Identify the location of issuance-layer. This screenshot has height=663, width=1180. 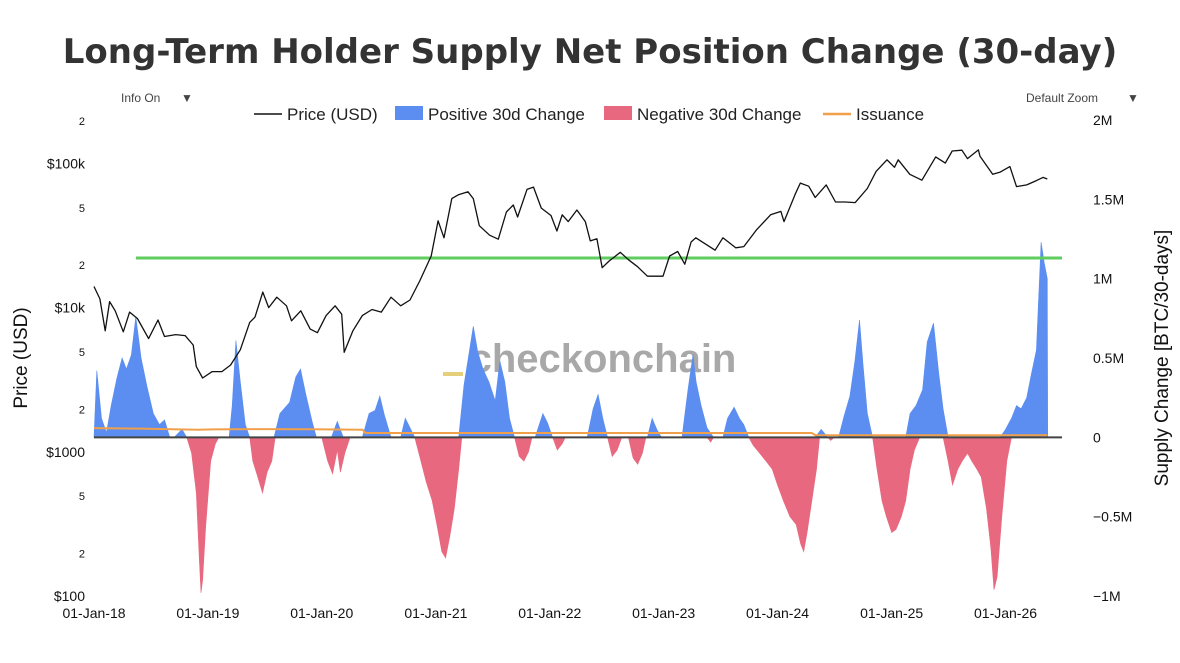
(570, 432).